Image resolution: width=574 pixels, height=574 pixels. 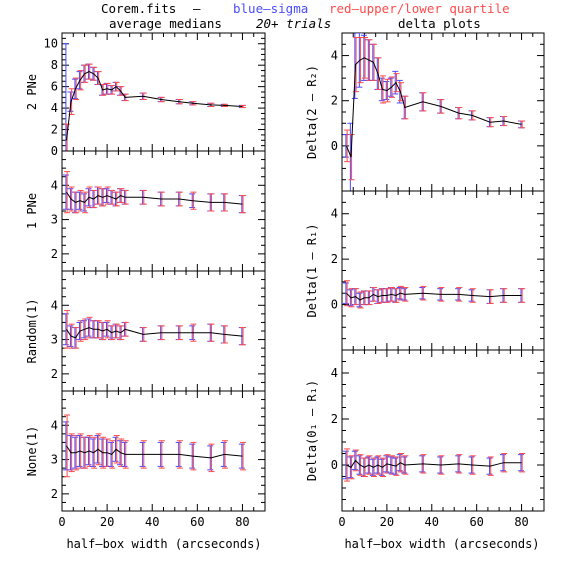 I want to click on header-dash: –, so click(x=197, y=8).